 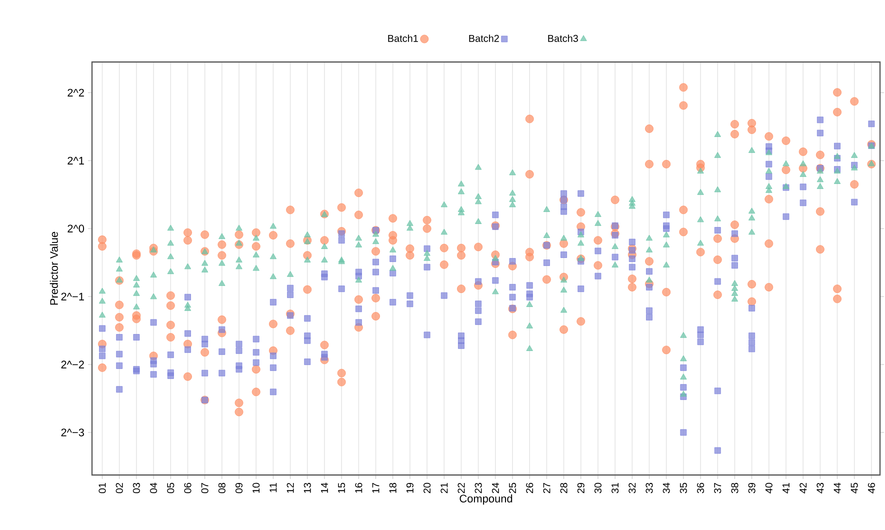 What do you see at coordinates (486, 499) in the screenshot?
I see `x-axis-title: Compound` at bounding box center [486, 499].